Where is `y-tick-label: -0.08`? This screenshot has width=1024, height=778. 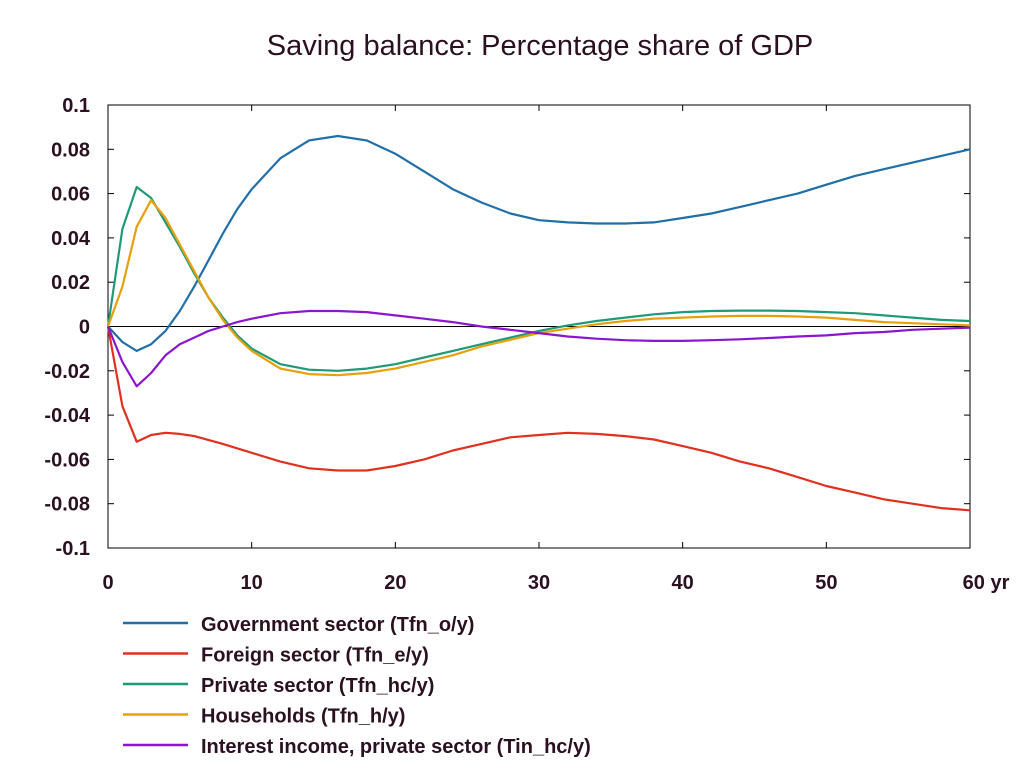
y-tick-label: -0.08 is located at coordinates (67, 505).